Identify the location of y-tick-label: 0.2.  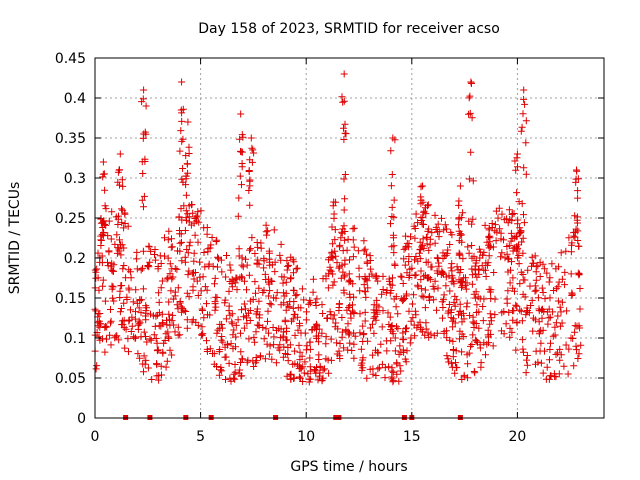
(75, 259).